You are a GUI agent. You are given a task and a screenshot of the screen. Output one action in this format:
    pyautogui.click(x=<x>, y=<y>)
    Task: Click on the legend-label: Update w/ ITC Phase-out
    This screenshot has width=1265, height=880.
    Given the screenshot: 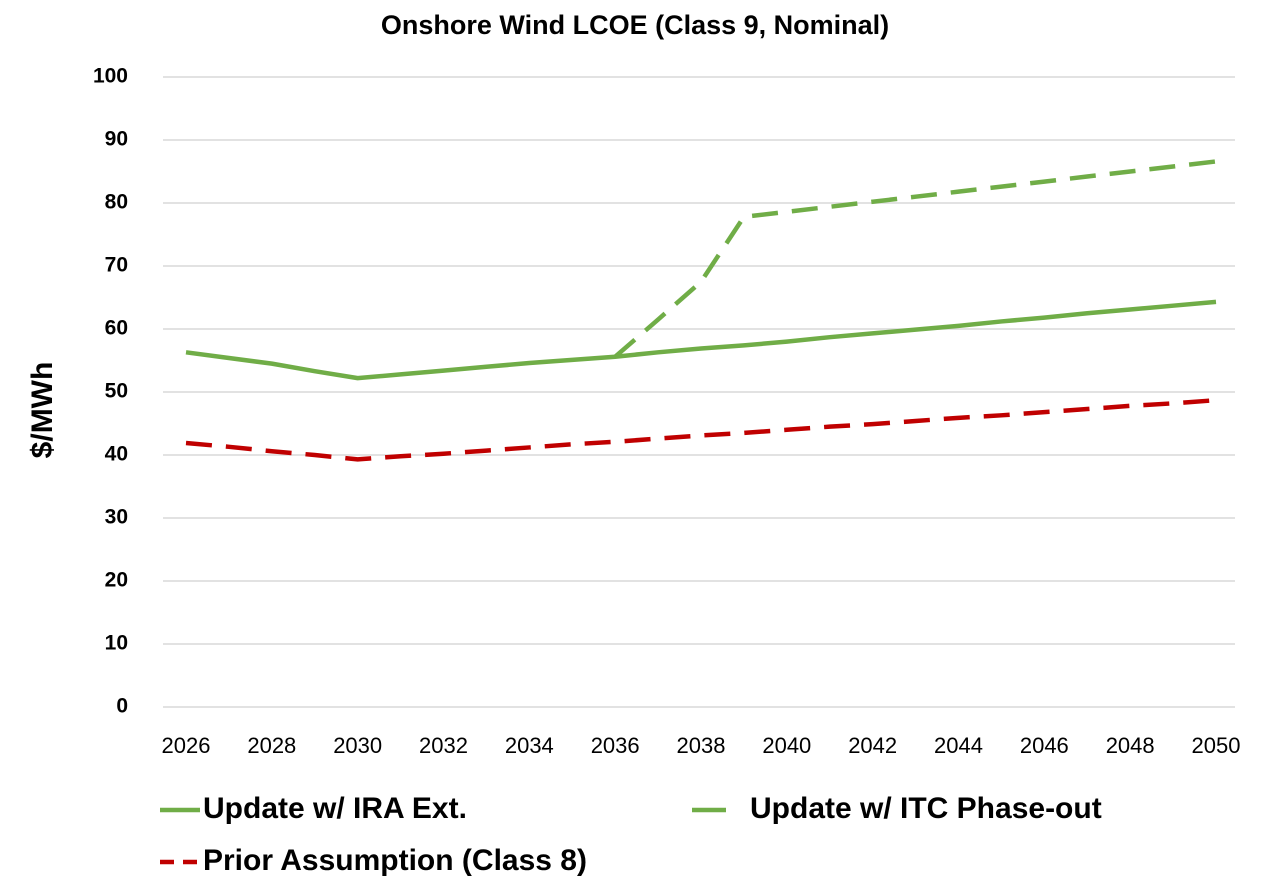 What is the action you would take?
    pyautogui.click(x=926, y=808)
    